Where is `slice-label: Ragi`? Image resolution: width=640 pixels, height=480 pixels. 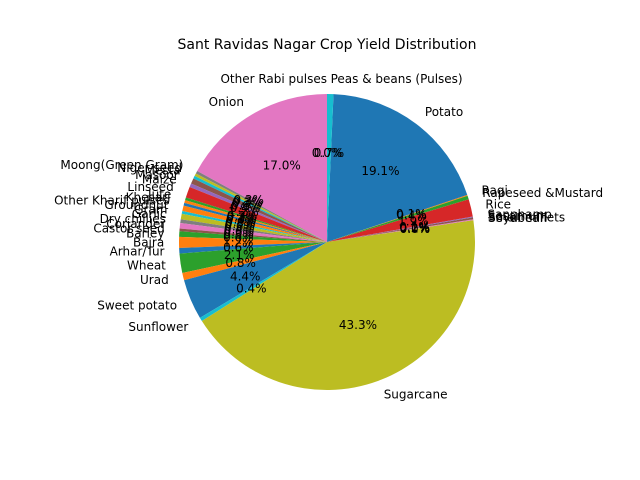 slice-label: Ragi is located at coordinates (494, 191).